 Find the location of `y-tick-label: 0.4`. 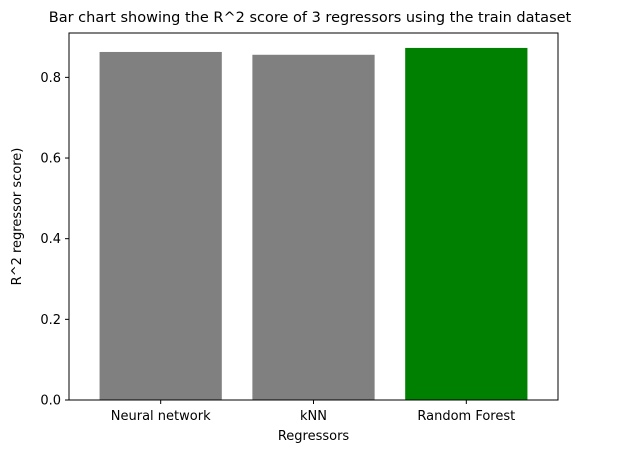

y-tick-label: 0.4 is located at coordinates (50, 239).